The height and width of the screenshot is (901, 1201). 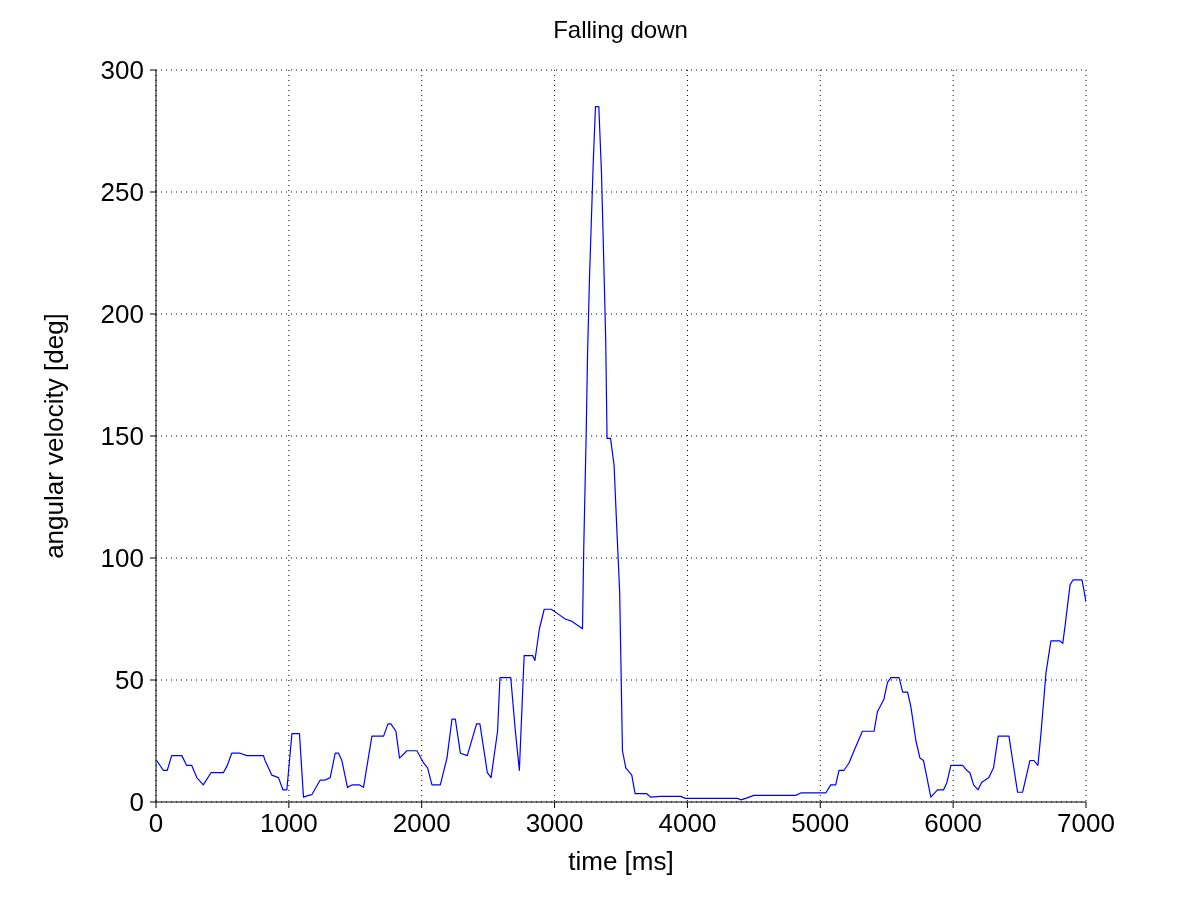 I want to click on chart-title: Falling down, so click(x=620, y=30).